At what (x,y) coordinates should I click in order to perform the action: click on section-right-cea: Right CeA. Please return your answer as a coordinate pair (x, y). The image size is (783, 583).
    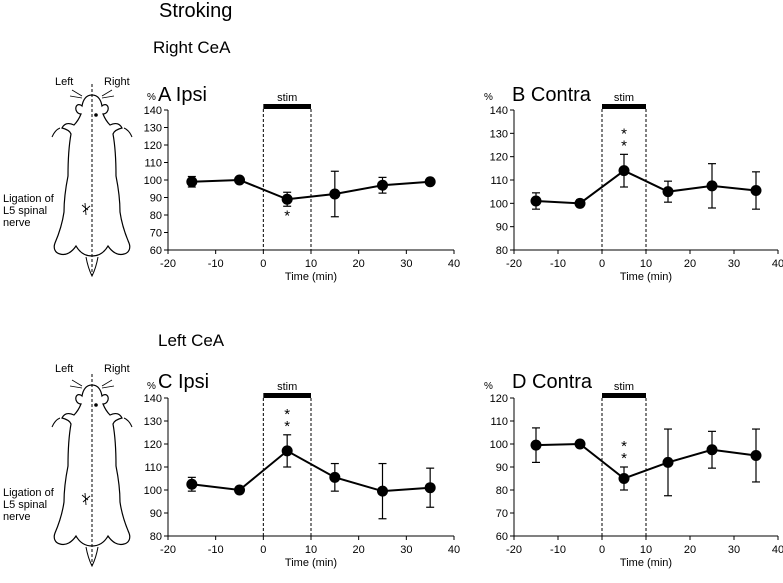
    Looking at the image, I should click on (192, 47).